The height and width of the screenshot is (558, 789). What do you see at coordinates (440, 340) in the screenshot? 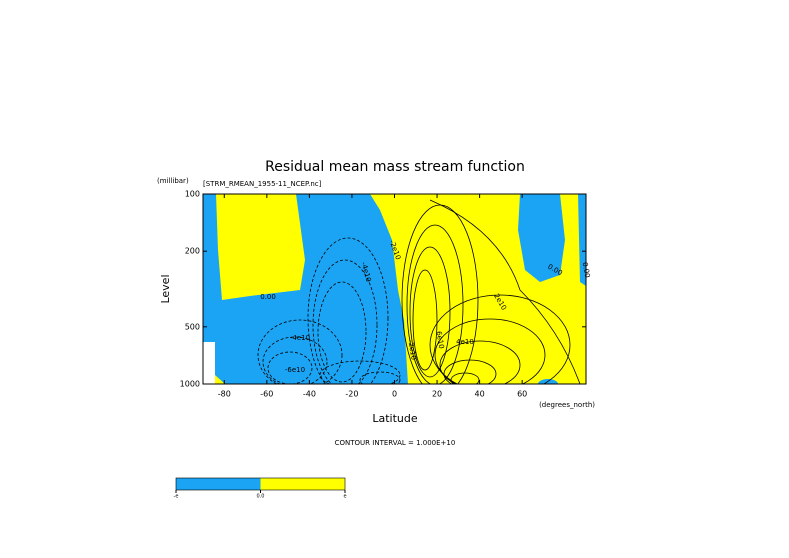
I see `contour-label: 6e10` at bounding box center [440, 340].